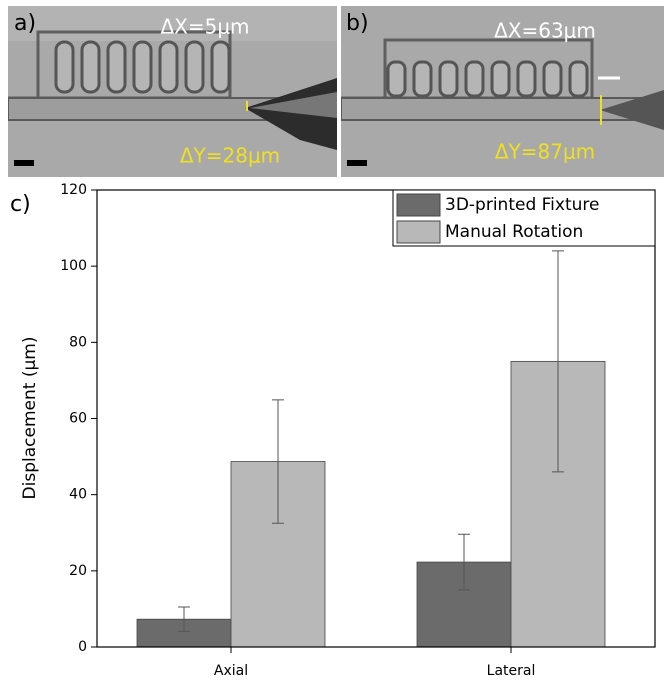 This screenshot has width=666, height=681. What do you see at coordinates (78, 419) in the screenshot?
I see `y-tick-label: 60` at bounding box center [78, 419].